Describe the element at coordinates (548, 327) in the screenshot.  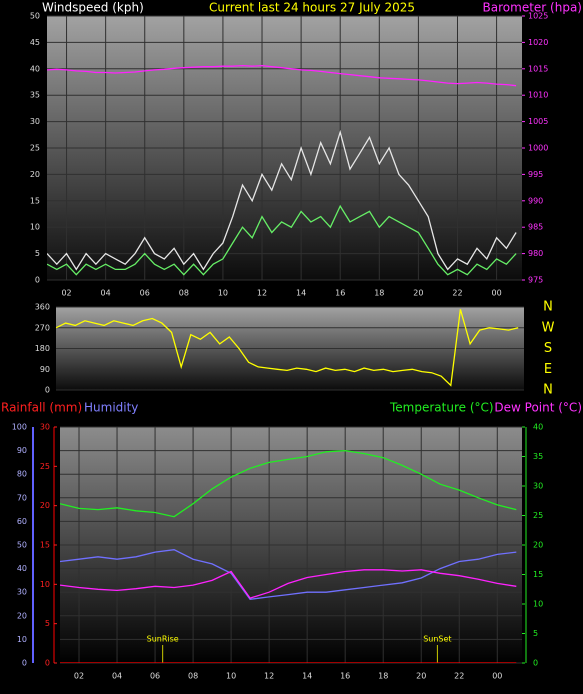
I see `compass-label: W` at that location.